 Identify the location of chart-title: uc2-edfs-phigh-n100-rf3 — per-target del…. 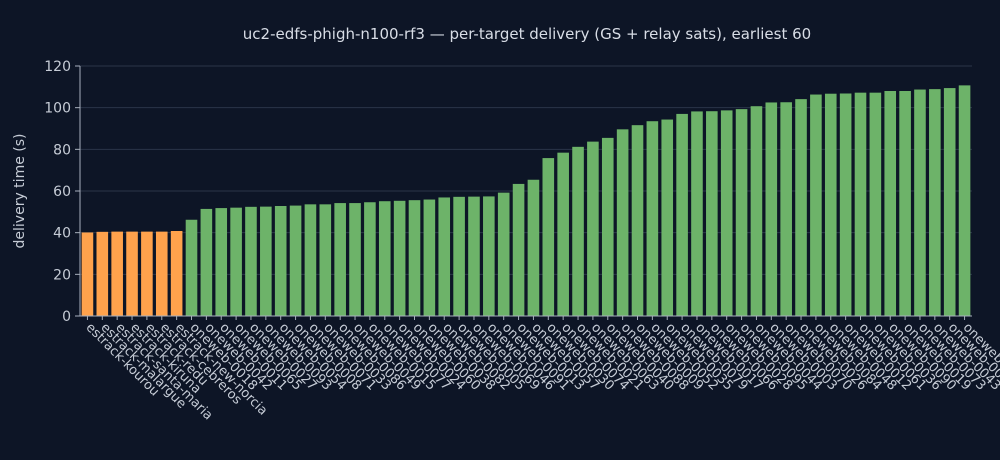
(527, 34).